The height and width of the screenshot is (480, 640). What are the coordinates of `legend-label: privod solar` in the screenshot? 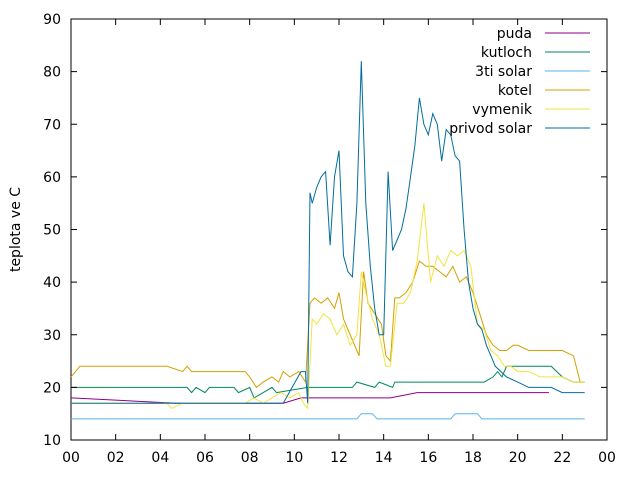 It's located at (490, 129).